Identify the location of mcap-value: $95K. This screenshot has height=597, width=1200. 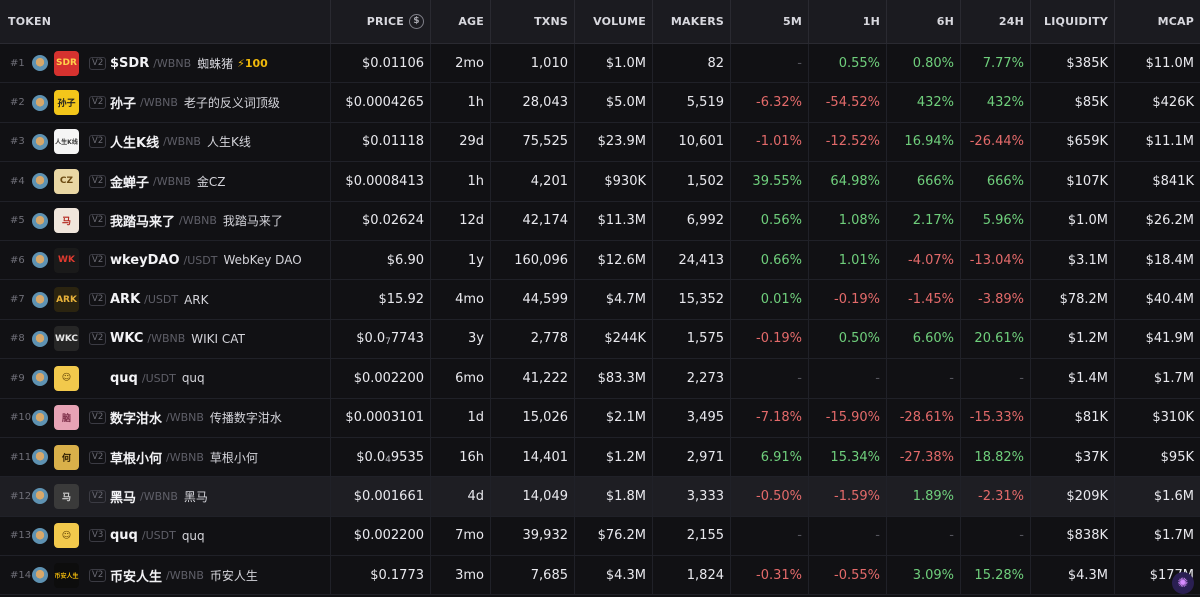
(1177, 457).